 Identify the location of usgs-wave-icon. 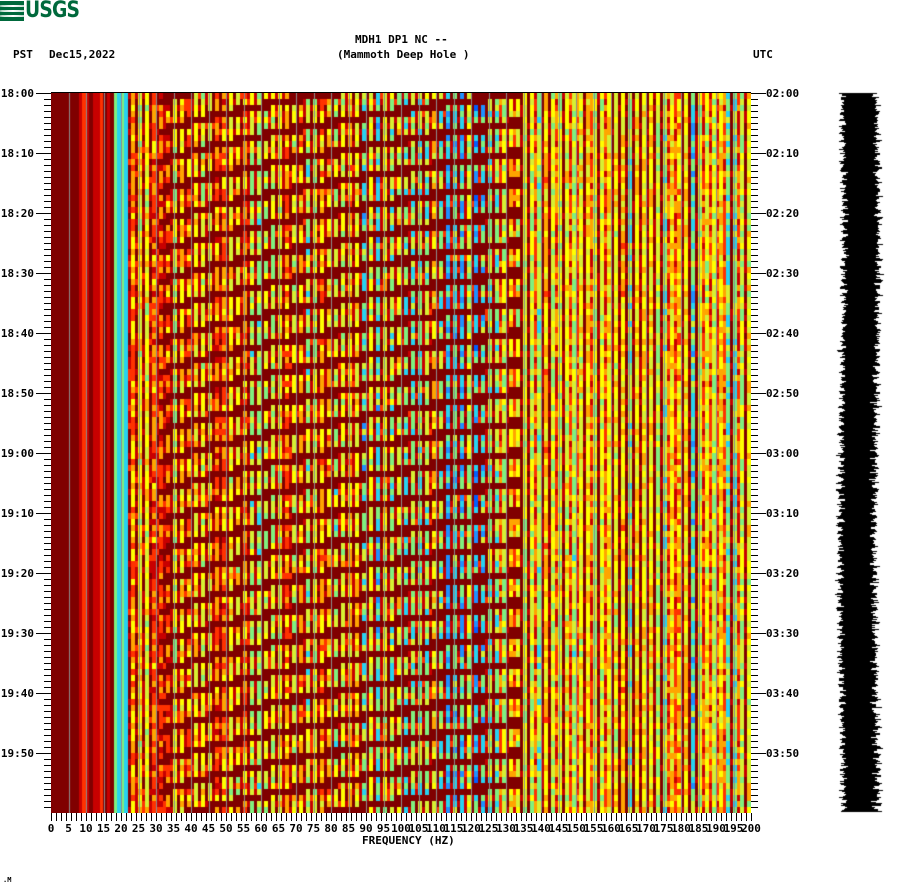
(12, 11).